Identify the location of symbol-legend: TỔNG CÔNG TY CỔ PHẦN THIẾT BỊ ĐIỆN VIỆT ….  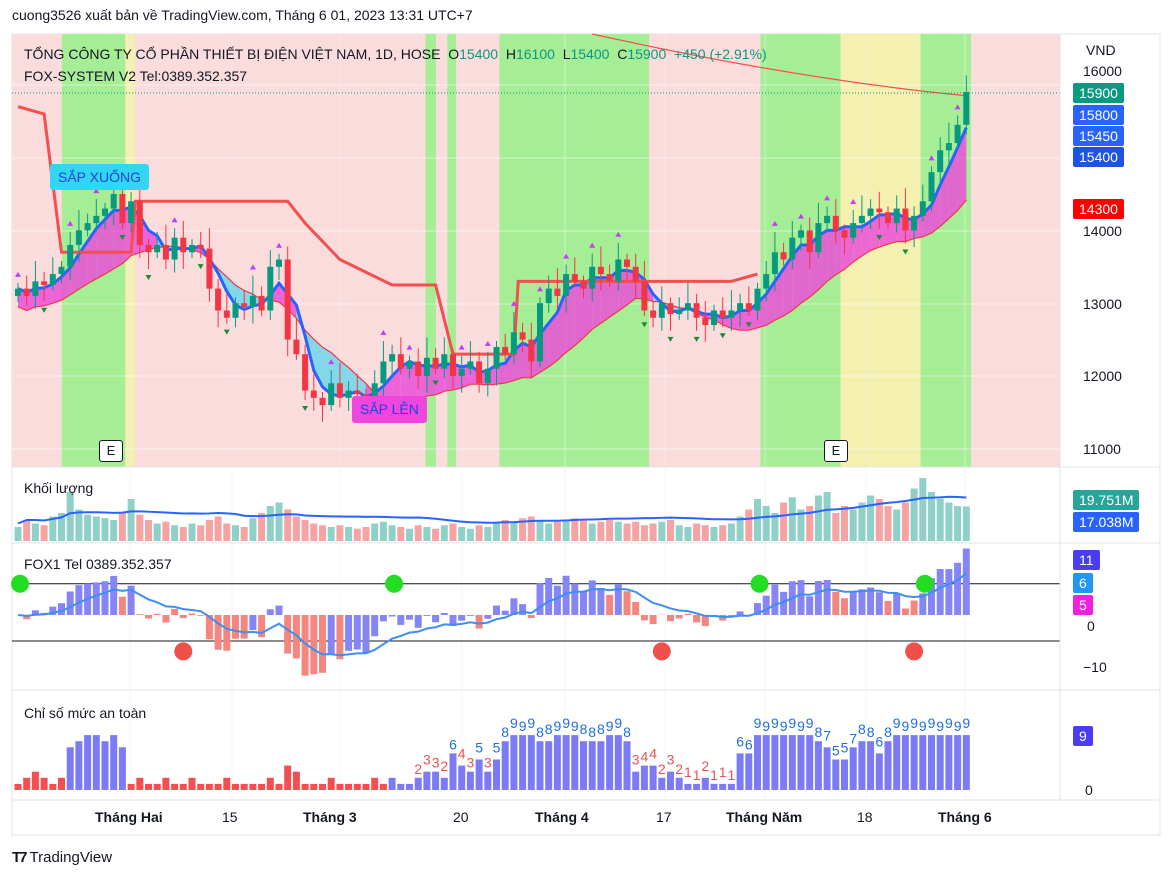
(395, 54).